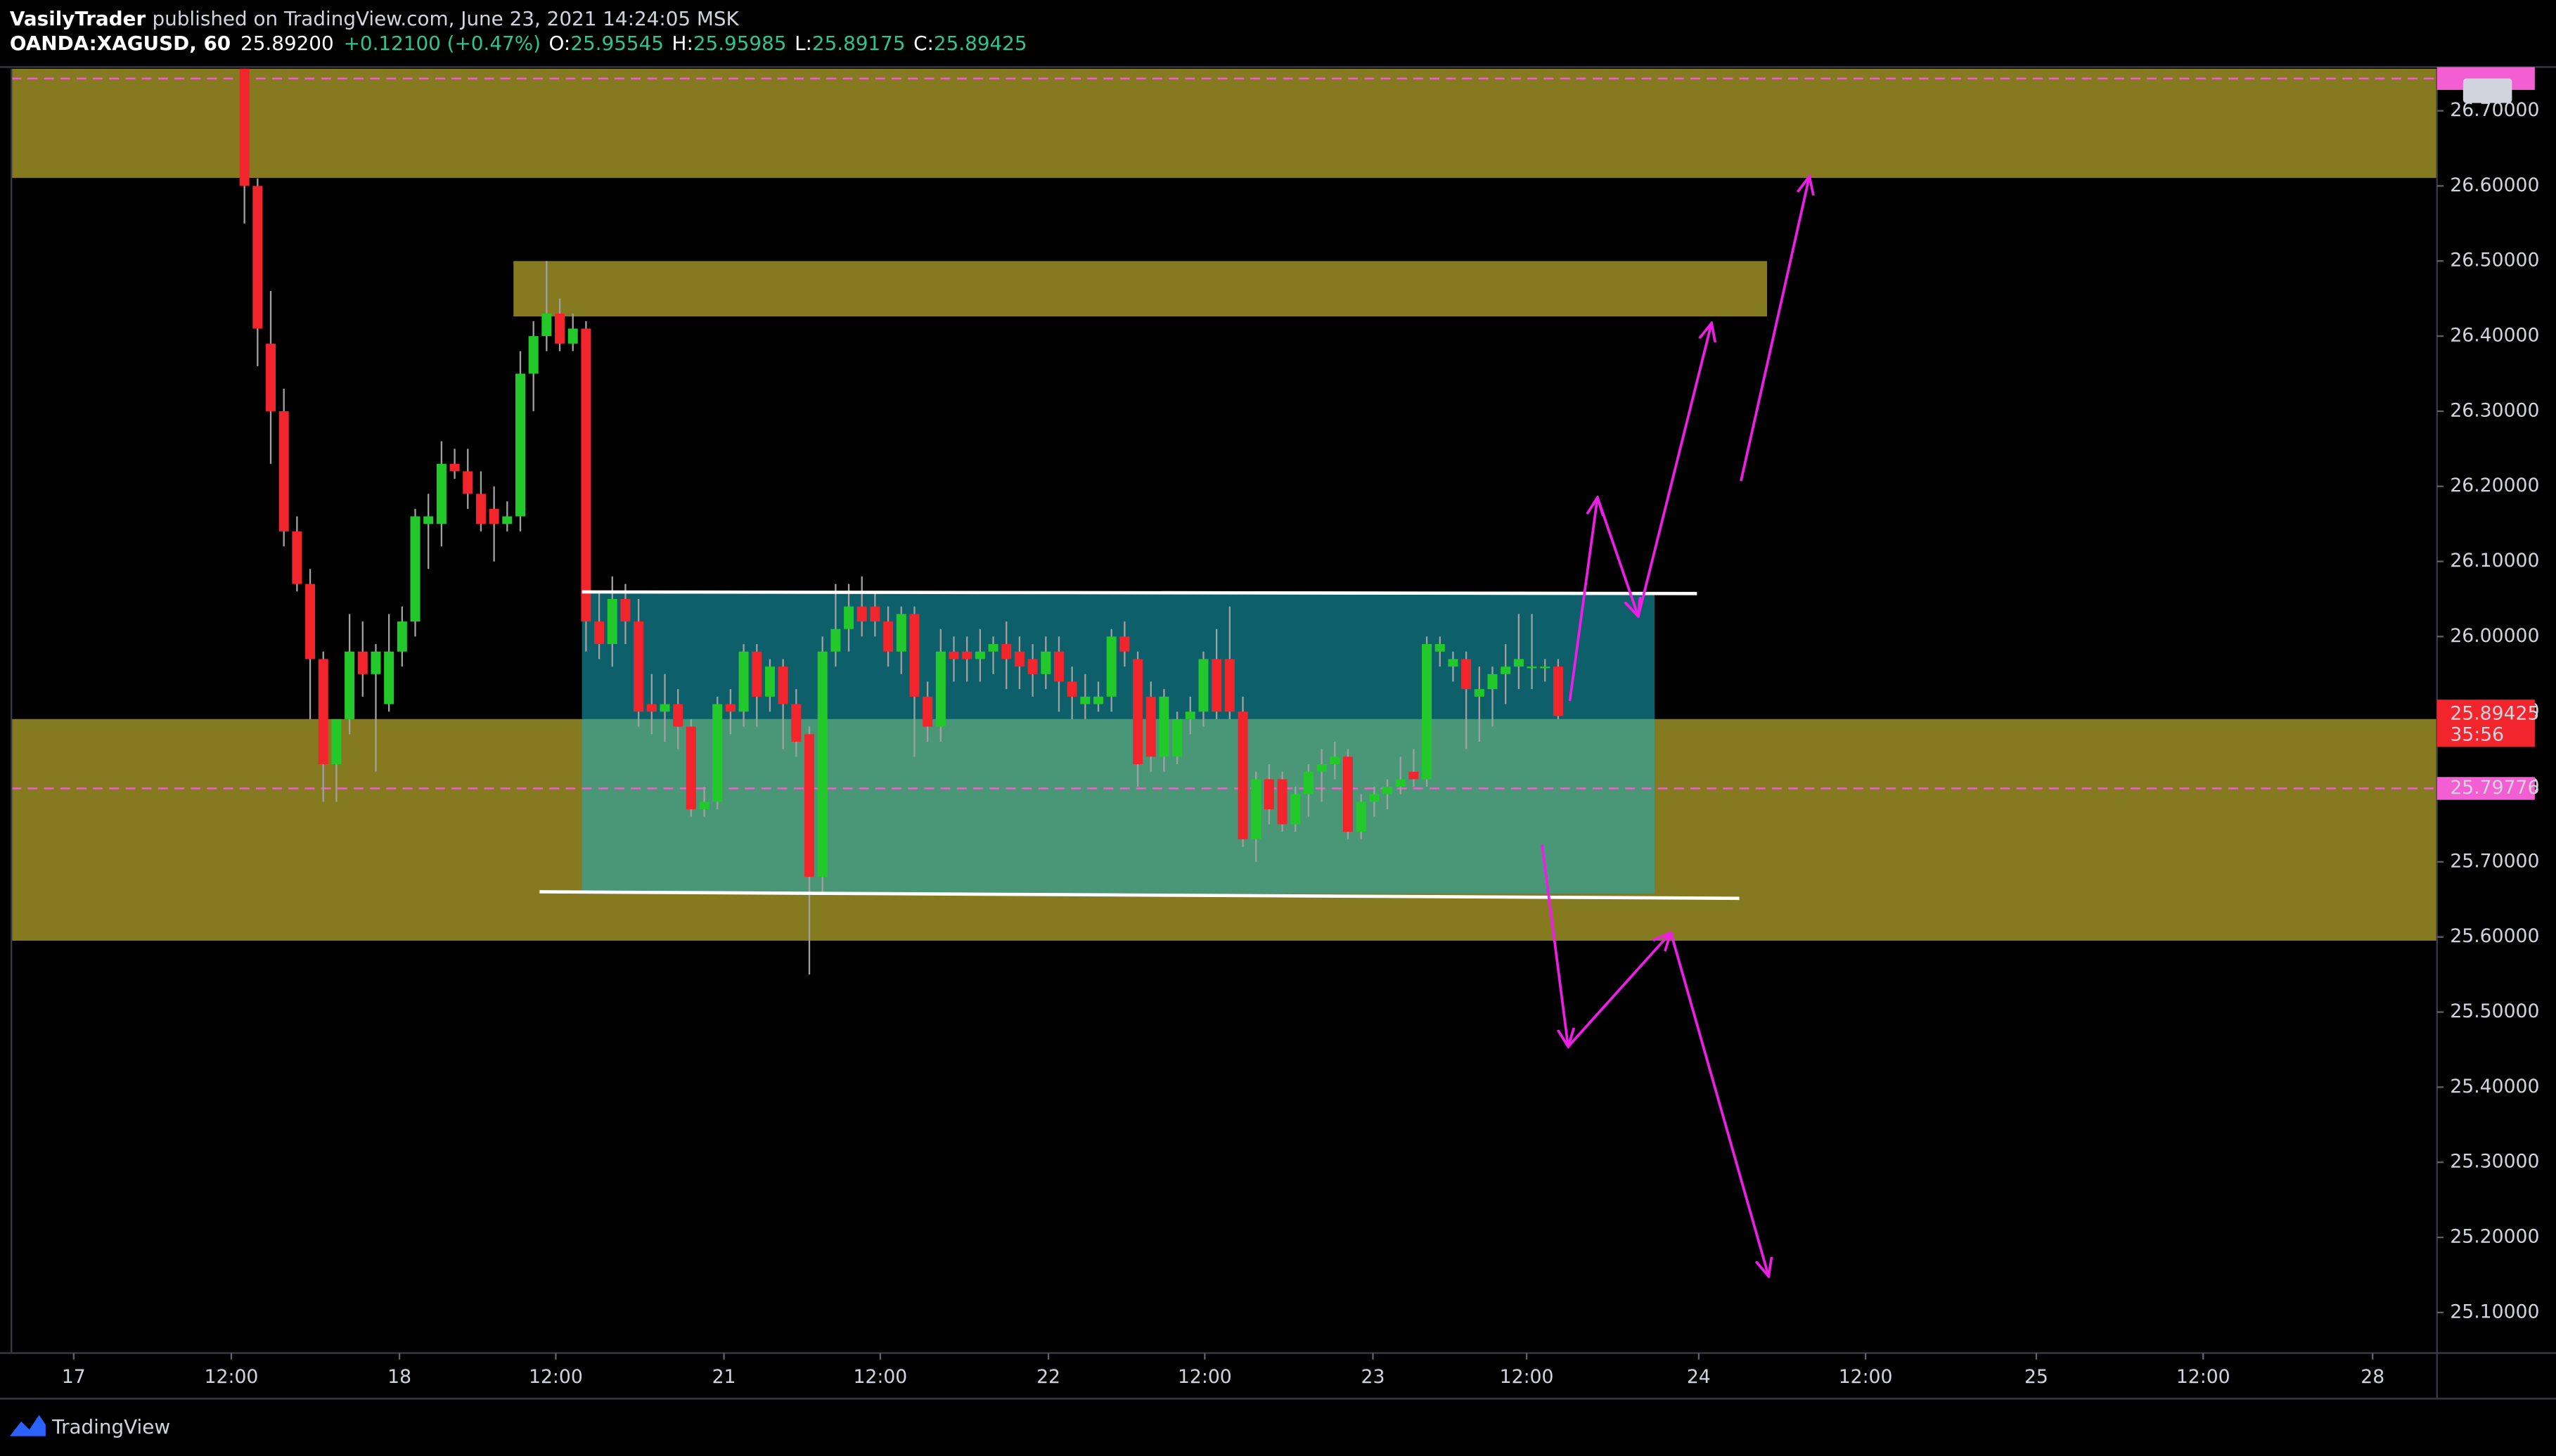 The image size is (2556, 1456). I want to click on y-tick-label: 26.60000, so click(2494, 185).